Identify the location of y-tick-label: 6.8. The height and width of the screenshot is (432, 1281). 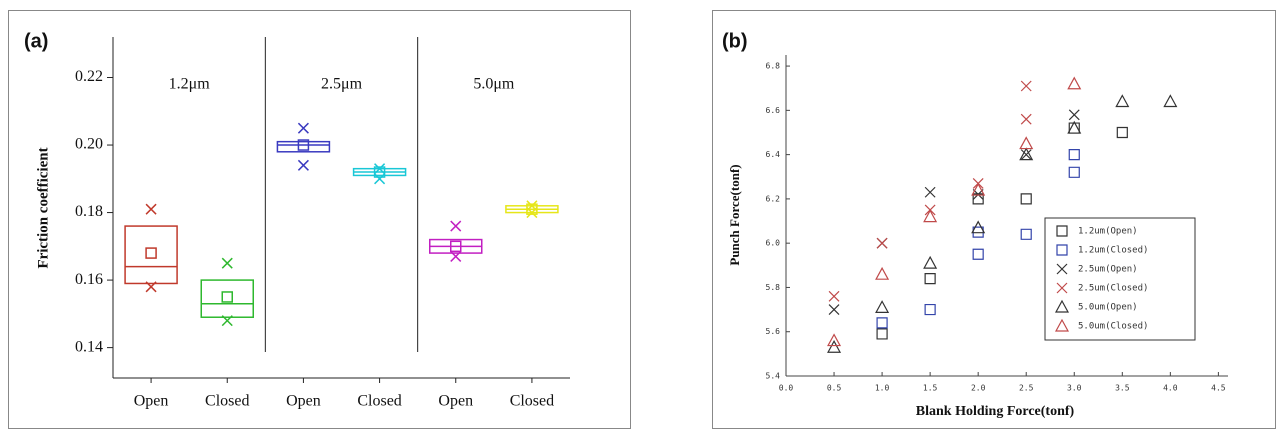
(773, 66).